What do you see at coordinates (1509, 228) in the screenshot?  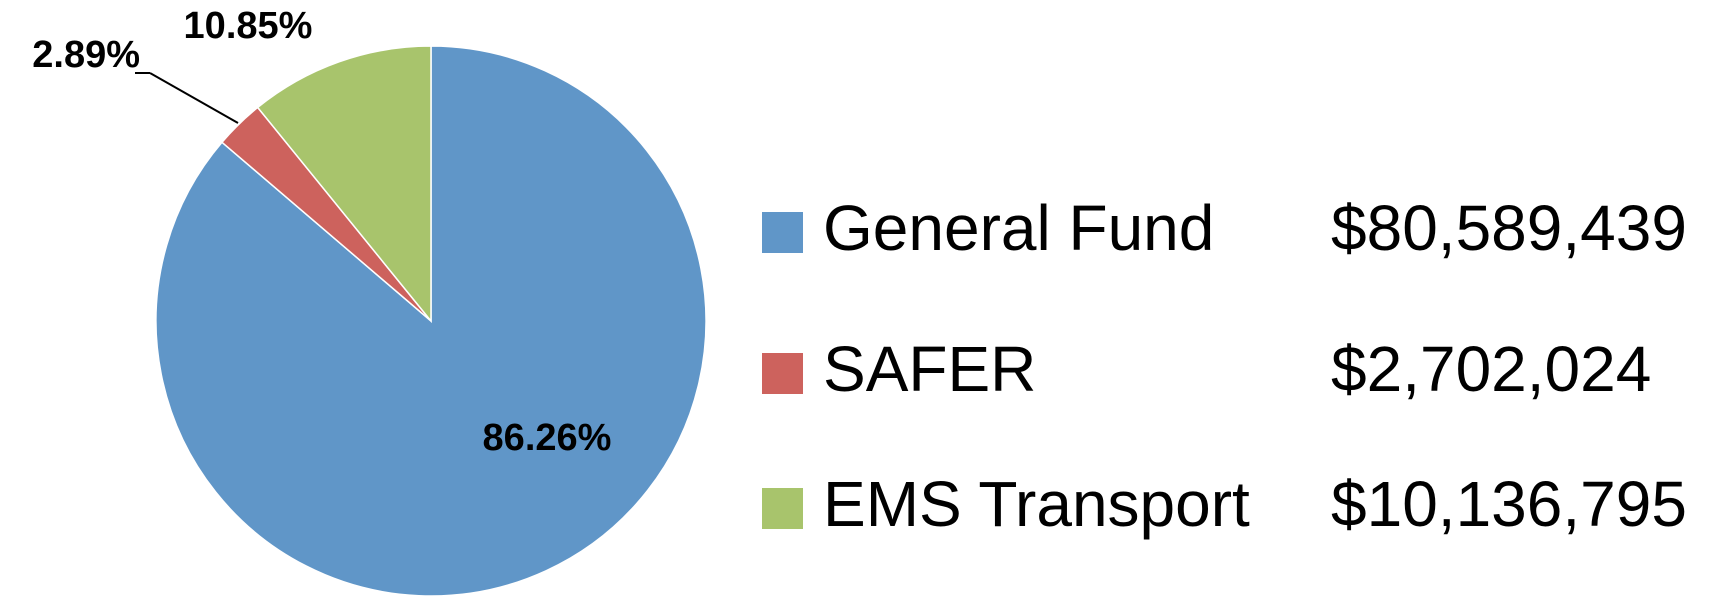 I see `legend-amount: $80,589,439` at bounding box center [1509, 228].